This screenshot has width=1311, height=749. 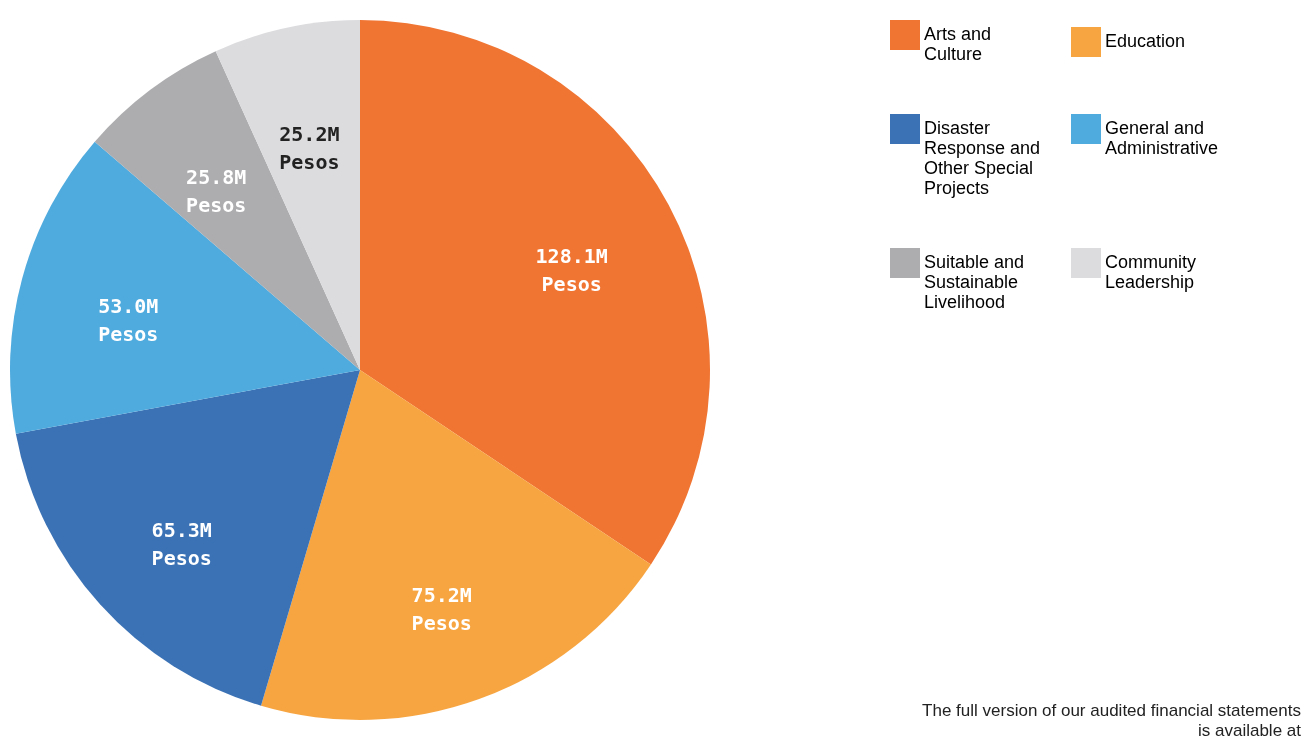 What do you see at coordinates (1145, 41) in the screenshot?
I see `legend-label: Education` at bounding box center [1145, 41].